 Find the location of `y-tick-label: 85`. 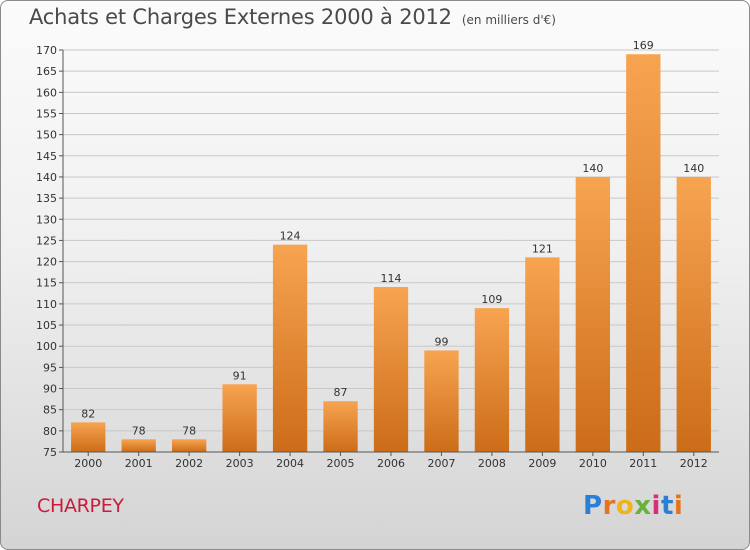

y-tick-label: 85 is located at coordinates (50, 410).